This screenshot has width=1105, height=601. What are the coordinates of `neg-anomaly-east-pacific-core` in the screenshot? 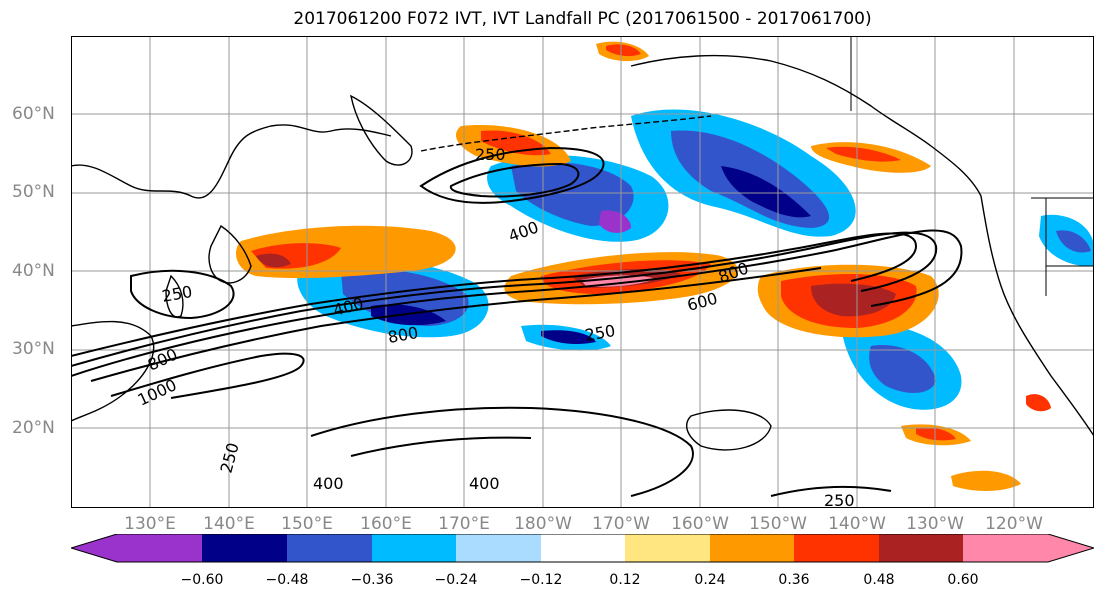 It's located at (902, 369).